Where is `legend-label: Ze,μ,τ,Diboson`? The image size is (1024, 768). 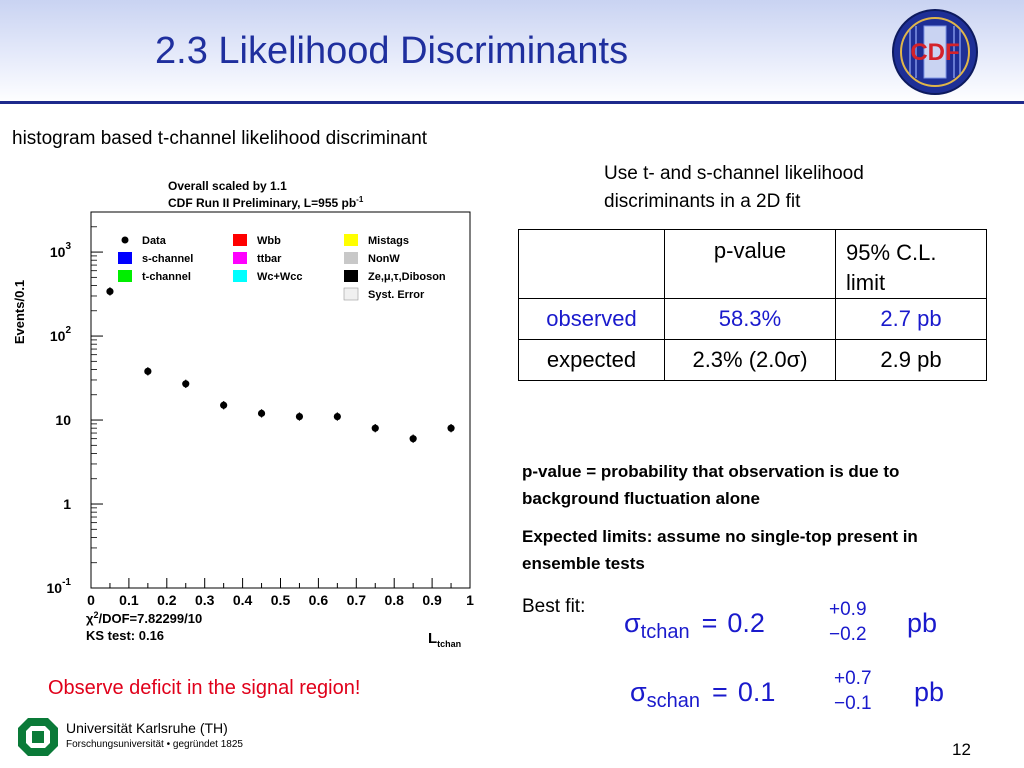
legend-label: Ze,μ,τ,Diboson is located at coordinates (407, 277).